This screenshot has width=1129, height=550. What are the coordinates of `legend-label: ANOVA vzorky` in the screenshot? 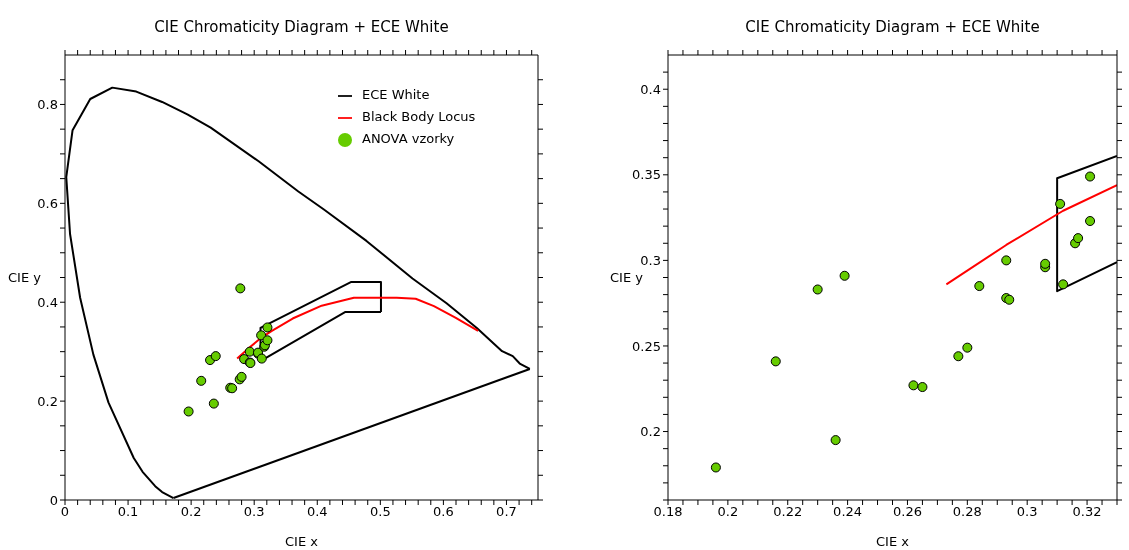 It's located at (408, 138).